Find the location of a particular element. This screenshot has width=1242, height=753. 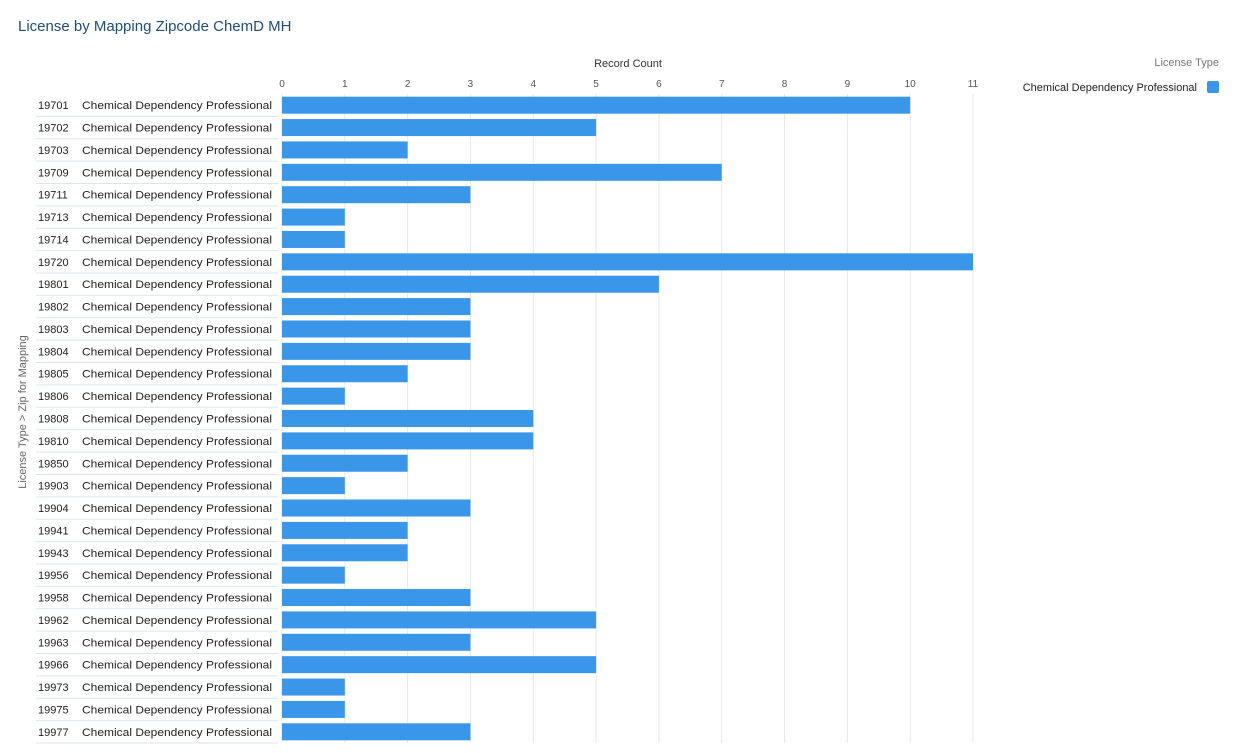

x-tick-label: 0 is located at coordinates (282, 84).